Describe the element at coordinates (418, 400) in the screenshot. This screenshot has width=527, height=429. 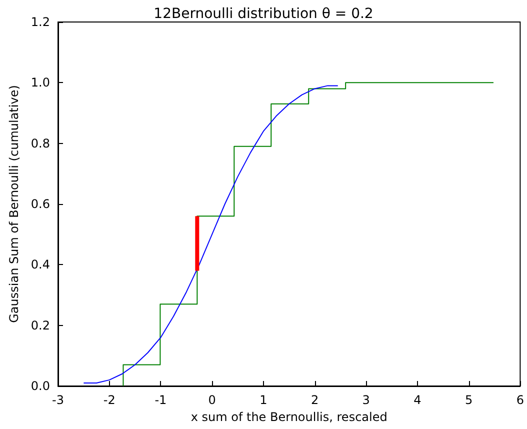
I see `x-tick-label: 4` at that location.